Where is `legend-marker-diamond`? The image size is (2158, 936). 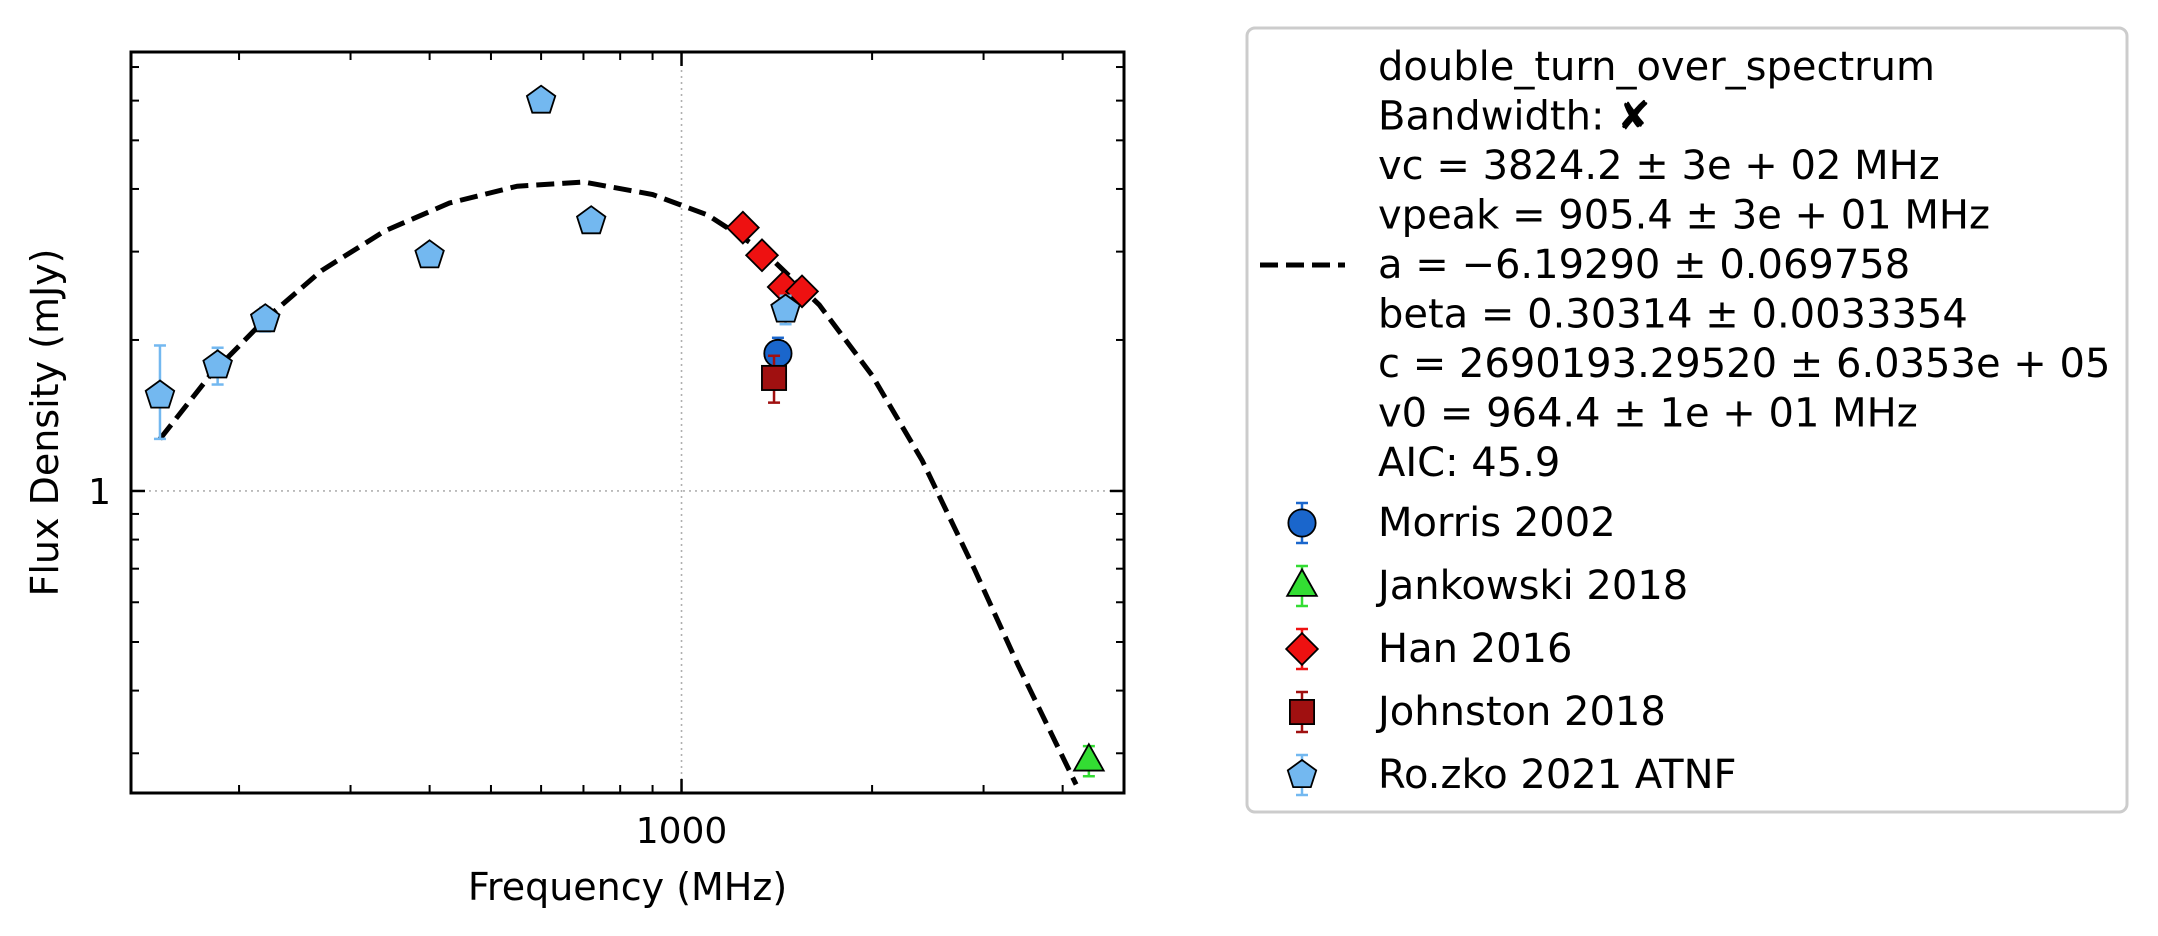
legend-marker-diamond is located at coordinates (1302, 649).